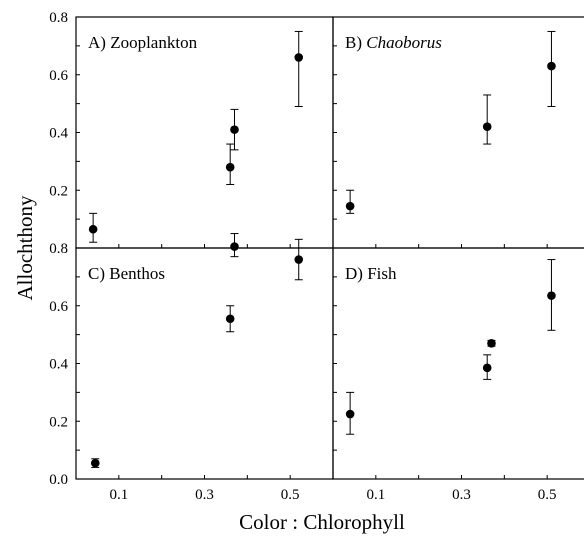  I want to click on panel-letter: B), so click(355, 42).